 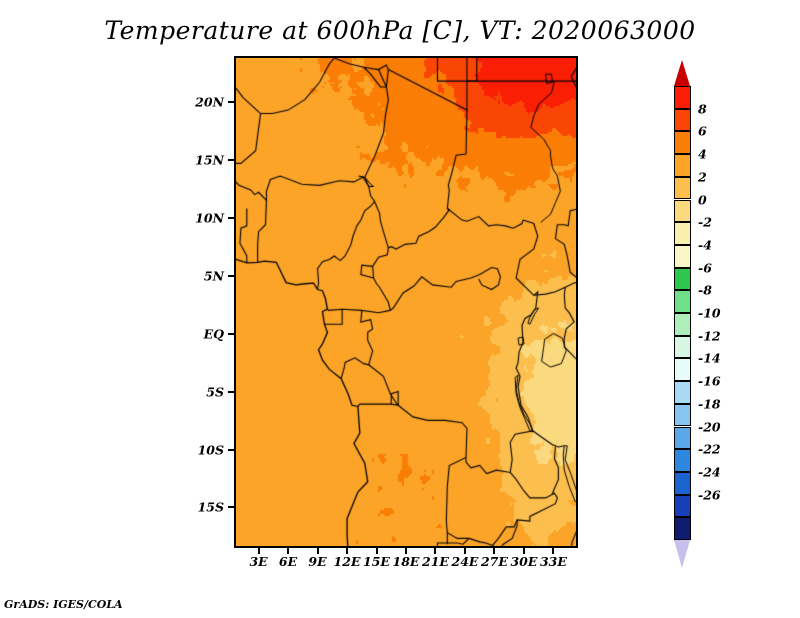 What do you see at coordinates (288, 561) in the screenshot?
I see `x-axis-label: 6E` at bounding box center [288, 561].